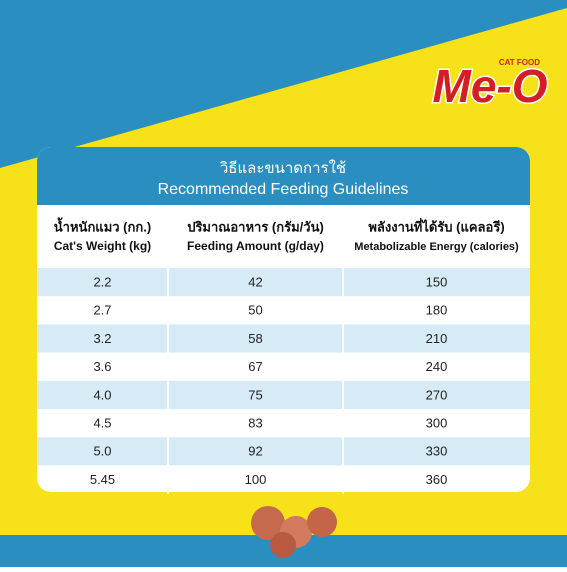 The height and width of the screenshot is (572, 567). What do you see at coordinates (490, 86) in the screenshot?
I see `logo-brand: Me-O` at bounding box center [490, 86].